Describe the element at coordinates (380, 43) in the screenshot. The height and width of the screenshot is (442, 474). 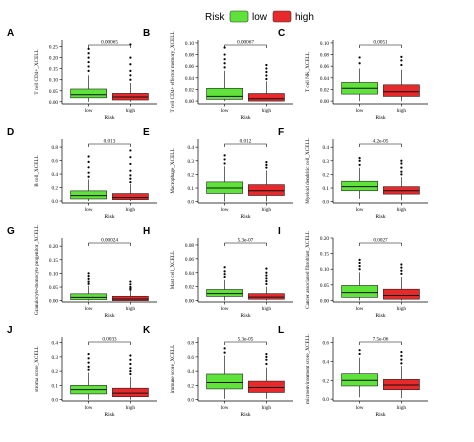
I see `p-value-label: 0.0051` at that location.